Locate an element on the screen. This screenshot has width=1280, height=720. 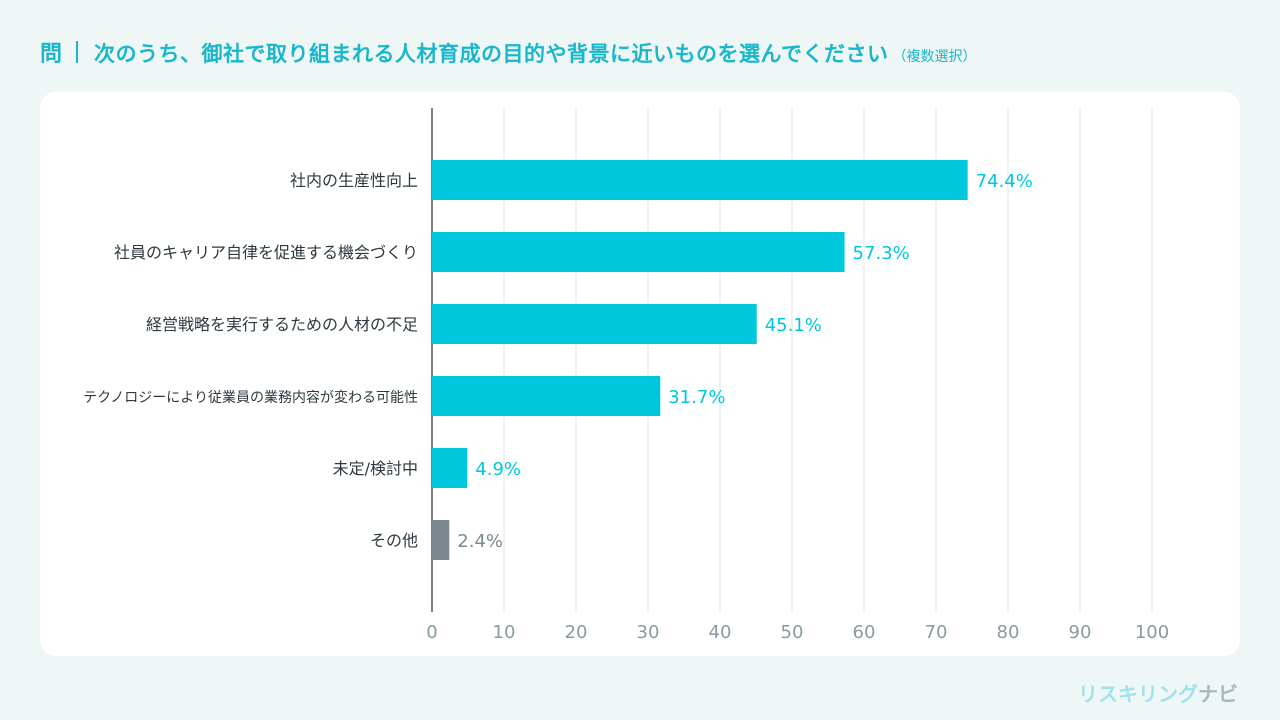
question-note: （複数選択） is located at coordinates (934, 57).